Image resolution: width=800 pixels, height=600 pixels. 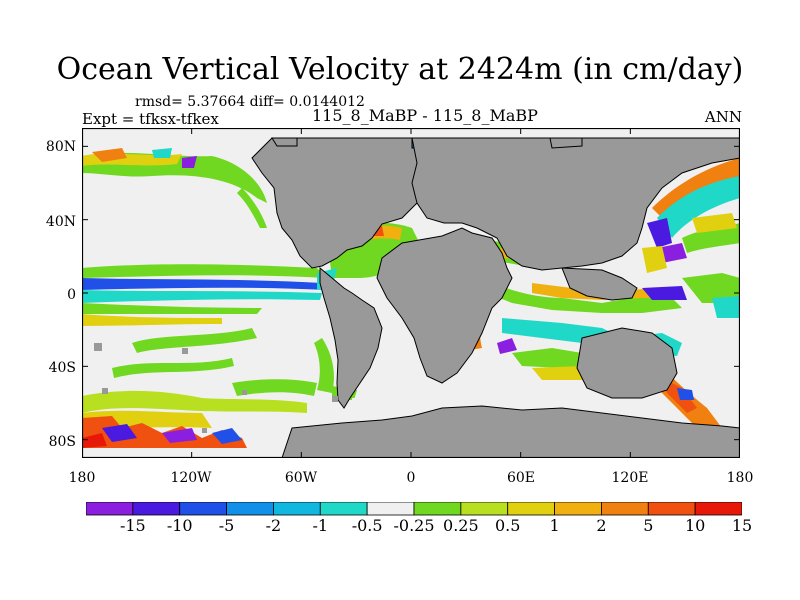 What do you see at coordinates (301, 478) in the screenshot?
I see `lon-tick-label: 60W` at bounding box center [301, 478].